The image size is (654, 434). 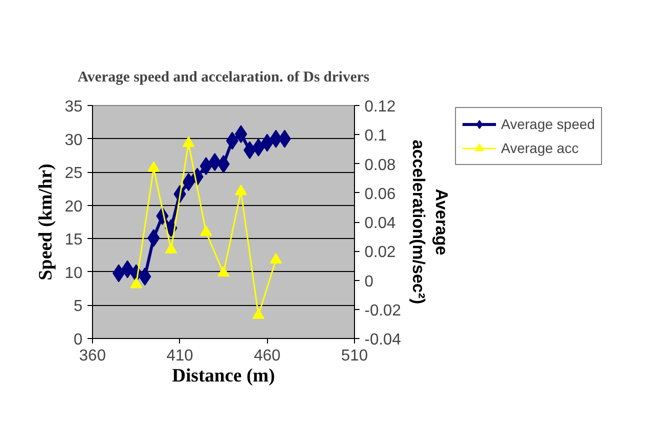 I want to click on y2-tick-label: 0.04, so click(x=380, y=223).